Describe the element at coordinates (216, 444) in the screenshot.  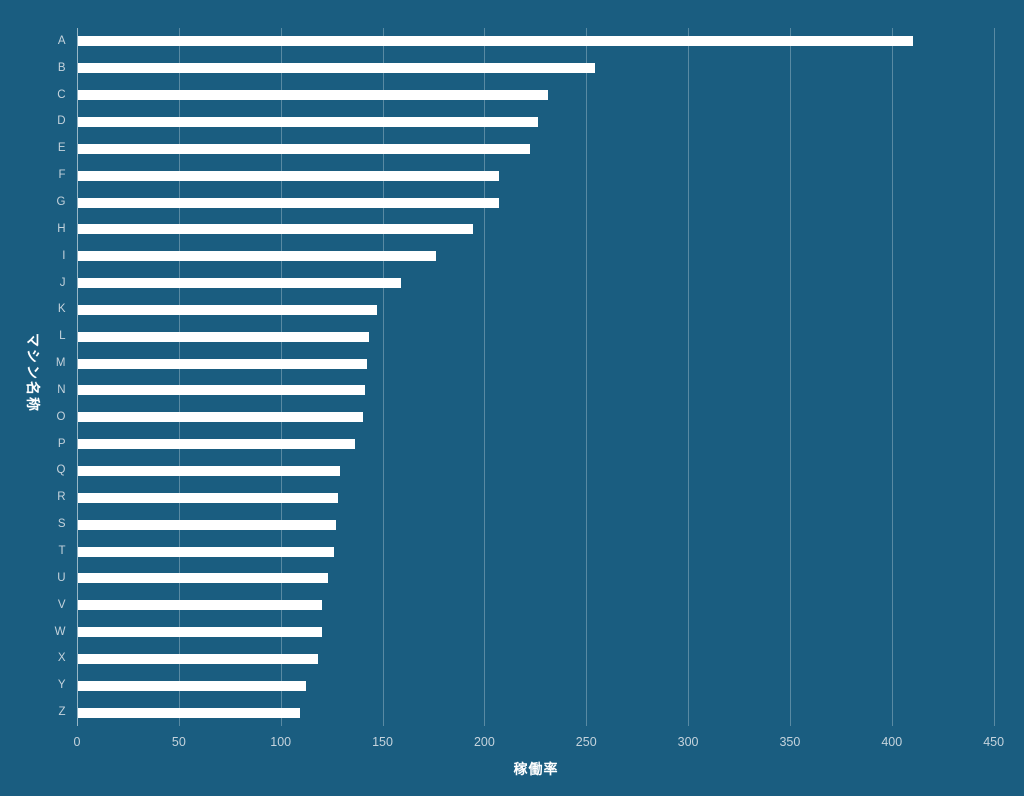
I see `bar-P` at that location.